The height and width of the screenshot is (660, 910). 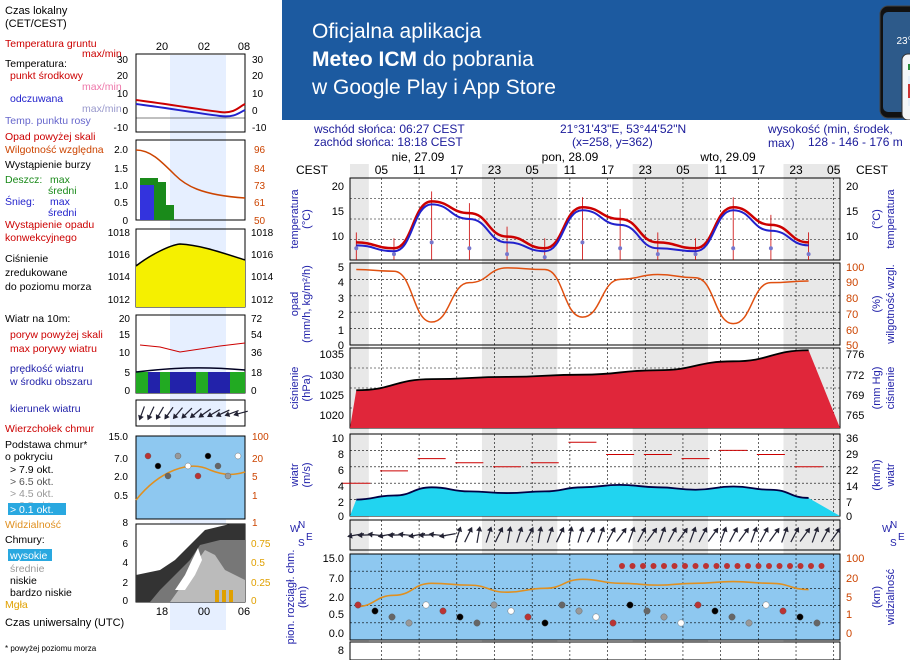 I want to click on press-tick-3: 1014, so click(x=119, y=277).